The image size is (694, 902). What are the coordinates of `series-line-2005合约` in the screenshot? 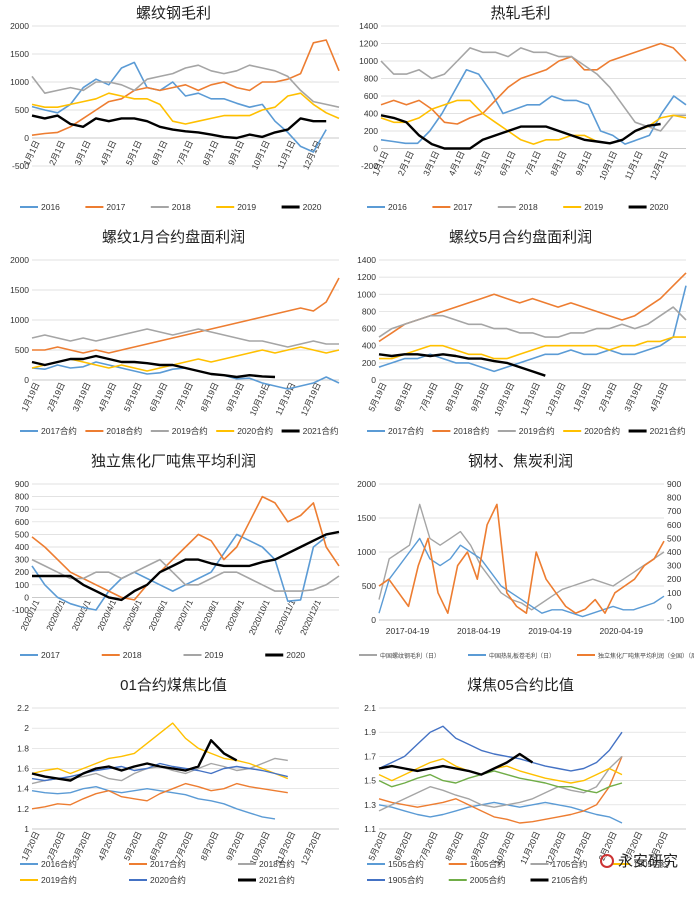 It's located at (500, 782).